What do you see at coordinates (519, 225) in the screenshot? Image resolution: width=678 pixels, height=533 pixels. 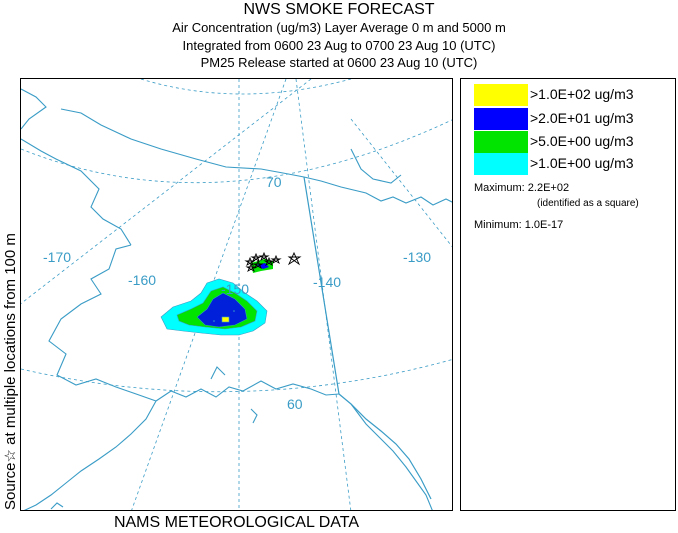 I see `minimum-value: Minimum: 1.0E-17` at bounding box center [519, 225].